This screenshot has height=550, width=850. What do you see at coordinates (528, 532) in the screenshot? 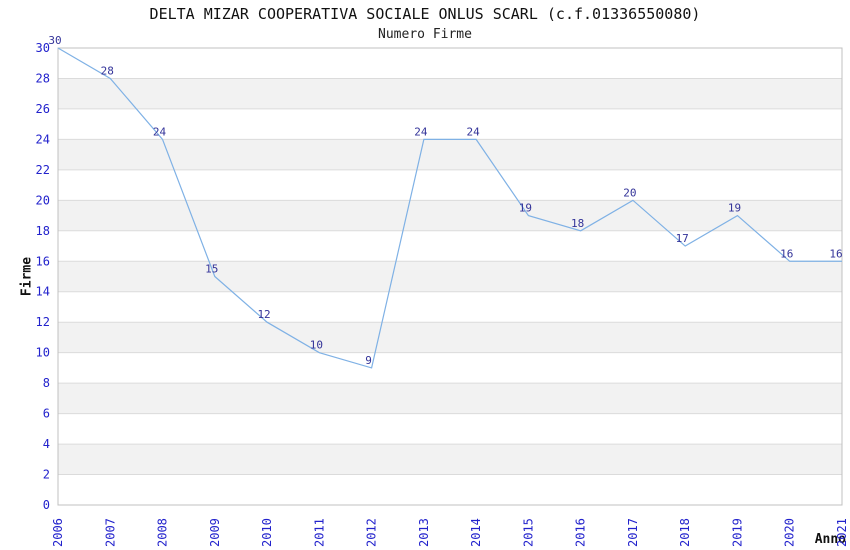
I see `x-tick-label: 2015` at bounding box center [528, 532].